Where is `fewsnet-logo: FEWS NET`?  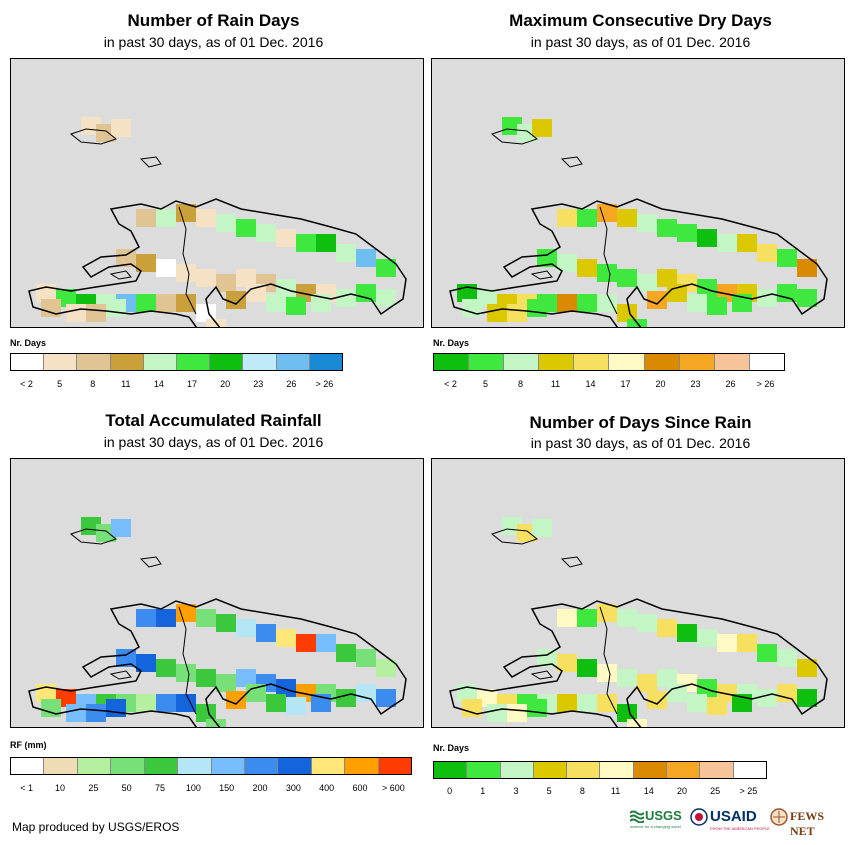
fewsnet-logo: FEWS NET is located at coordinates (807, 822).